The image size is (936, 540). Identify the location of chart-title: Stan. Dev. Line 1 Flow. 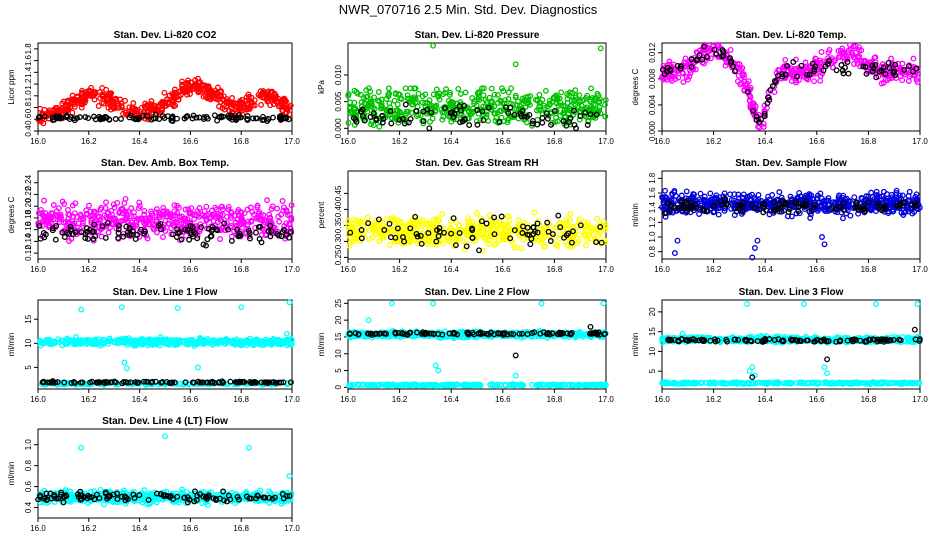
(165, 292).